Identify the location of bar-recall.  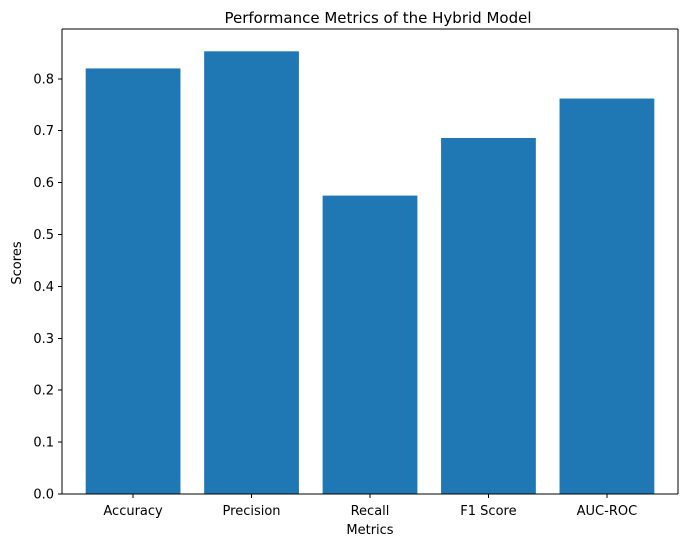
(370, 344).